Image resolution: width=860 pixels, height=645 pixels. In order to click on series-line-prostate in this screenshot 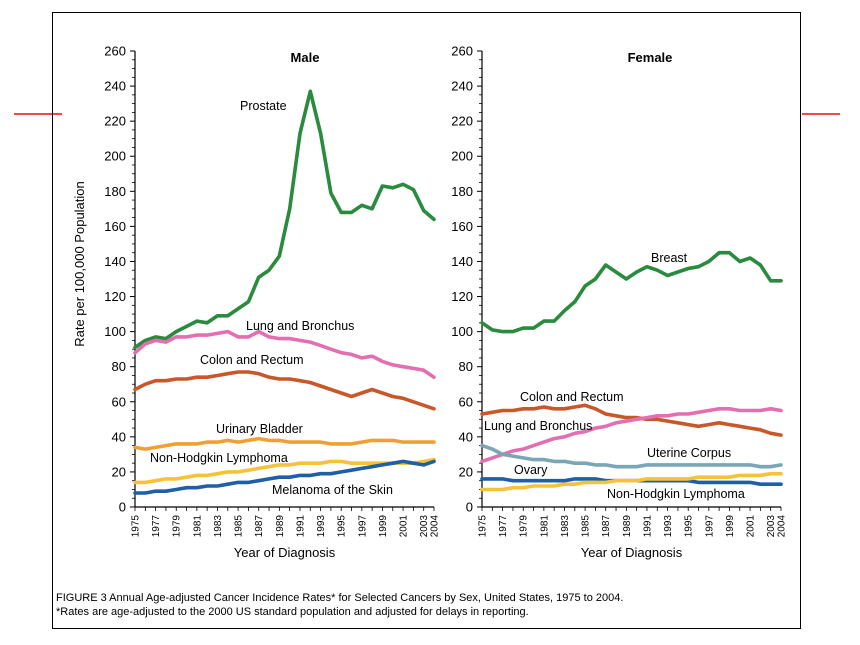, I will do `click(284, 219)`.